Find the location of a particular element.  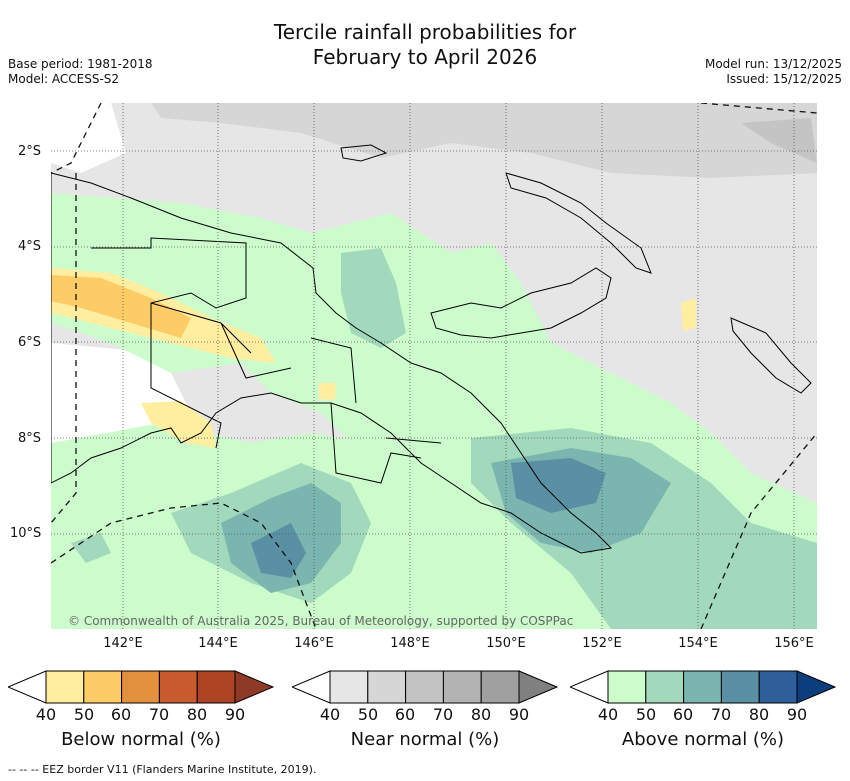

lon-label: 150°E is located at coordinates (506, 643).